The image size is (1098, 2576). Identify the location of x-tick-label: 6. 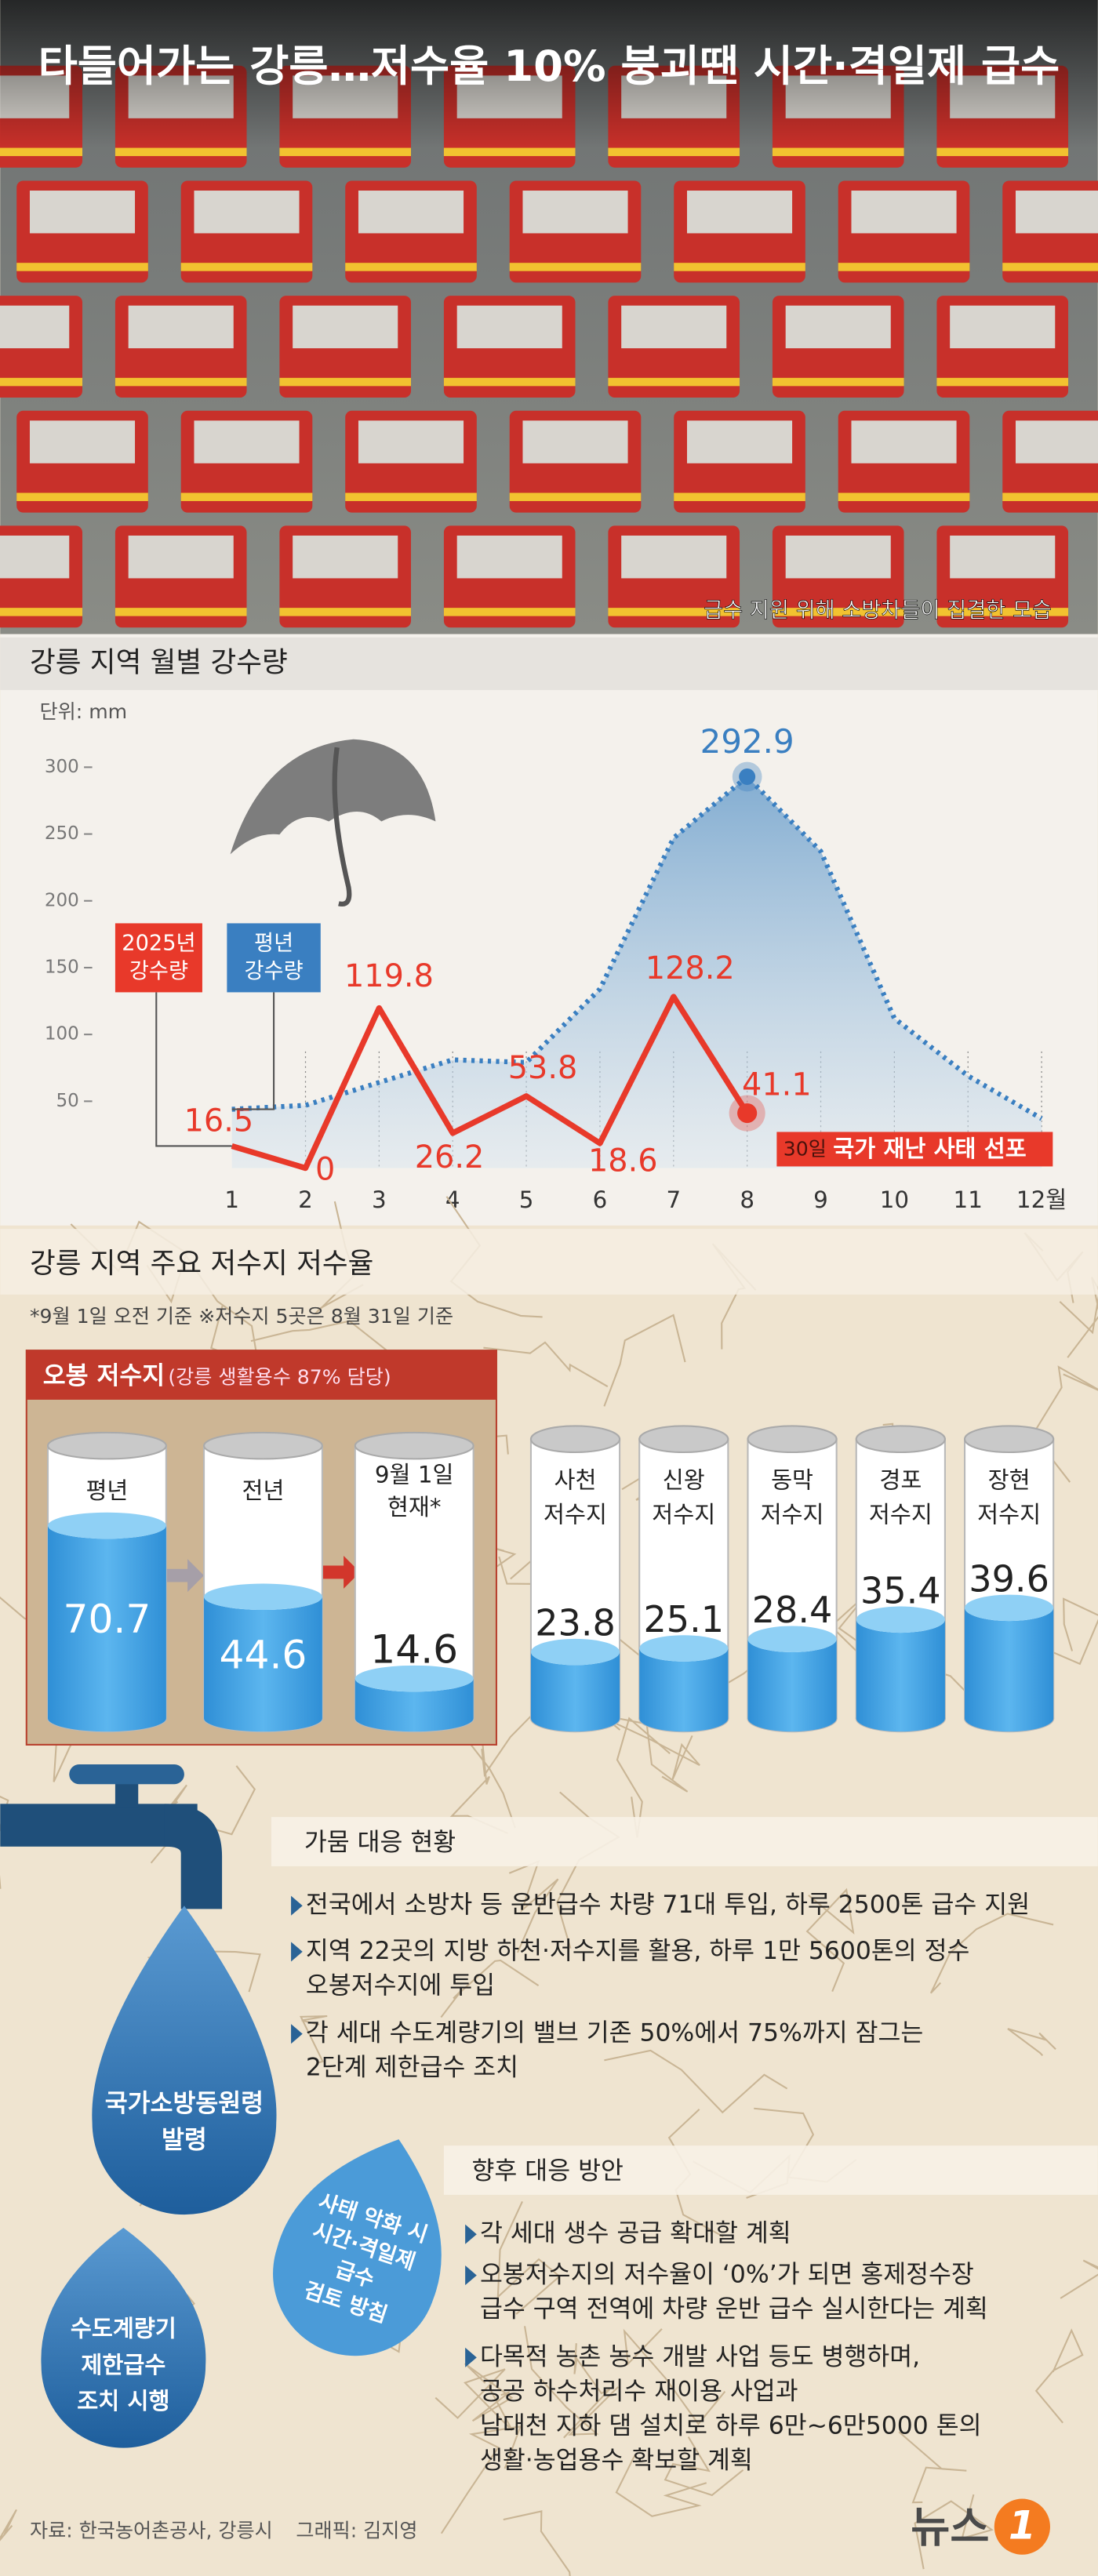
(600, 1199).